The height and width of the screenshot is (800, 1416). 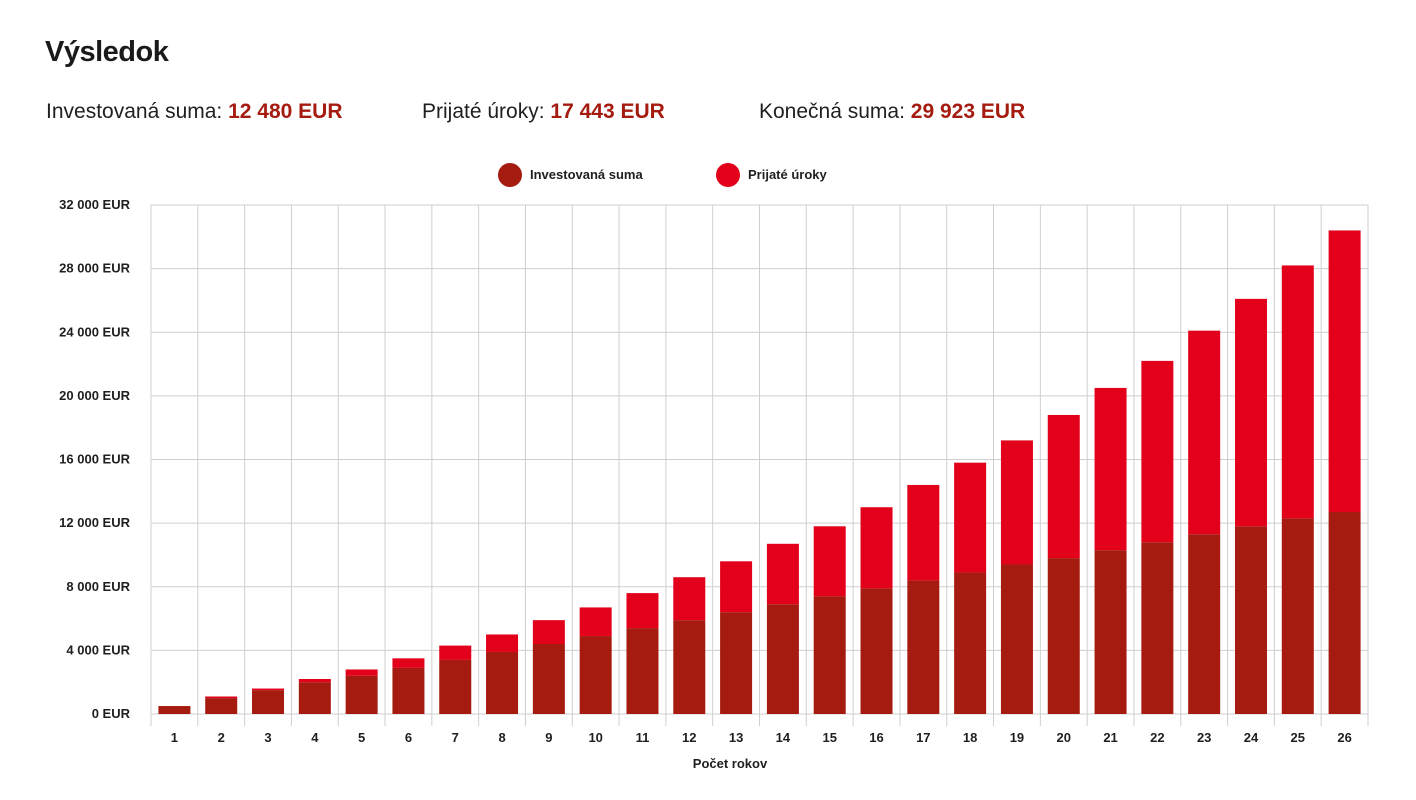 I want to click on x-tick-label: 10, so click(x=595, y=737).